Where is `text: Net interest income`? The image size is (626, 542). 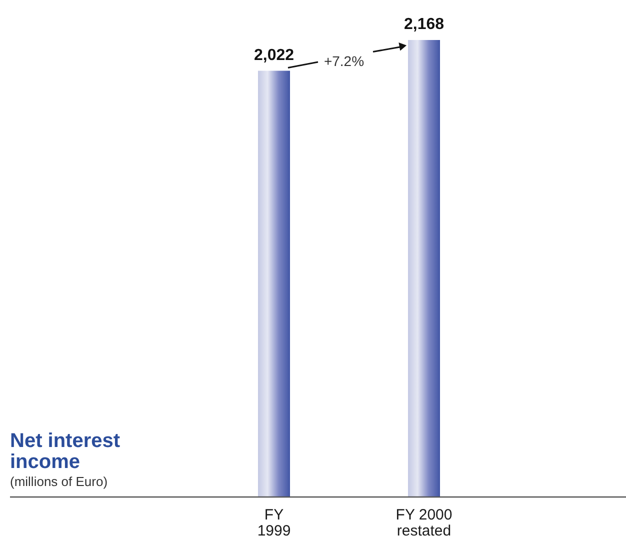
text: Net interest income is located at coordinates (65, 451).